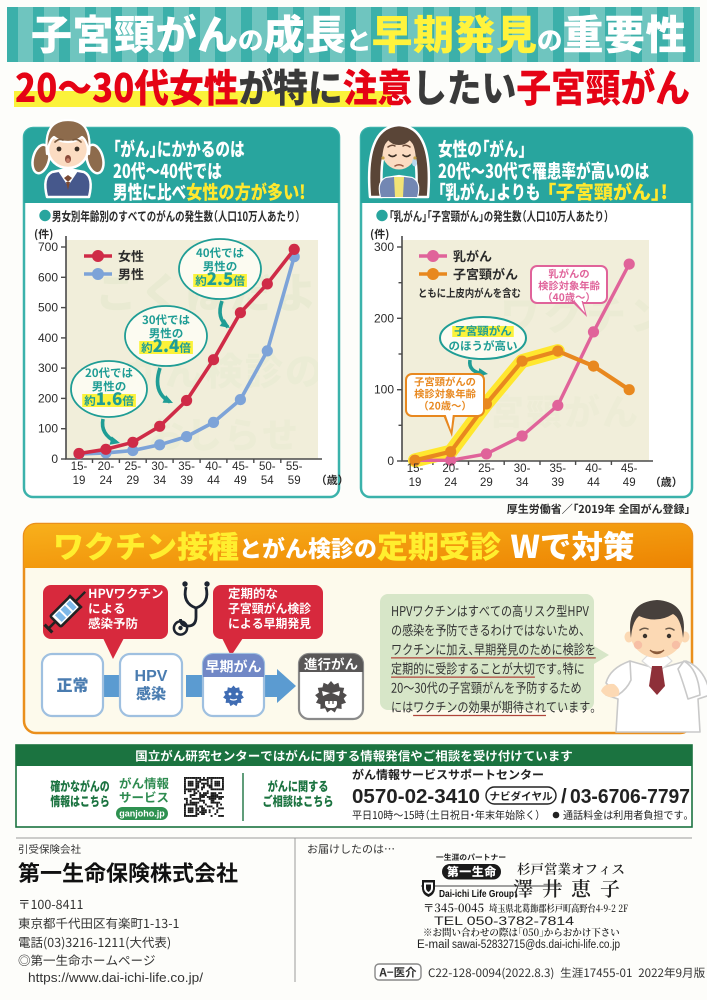 This screenshot has width=707, height=1000. Describe the element at coordinates (536, 945) in the screenshot. I see `svg-text:sawai-52832715@ds.dai-ichi-lif: sawai-52832715@ds.dai-ichi-life.co.jp` at that location.